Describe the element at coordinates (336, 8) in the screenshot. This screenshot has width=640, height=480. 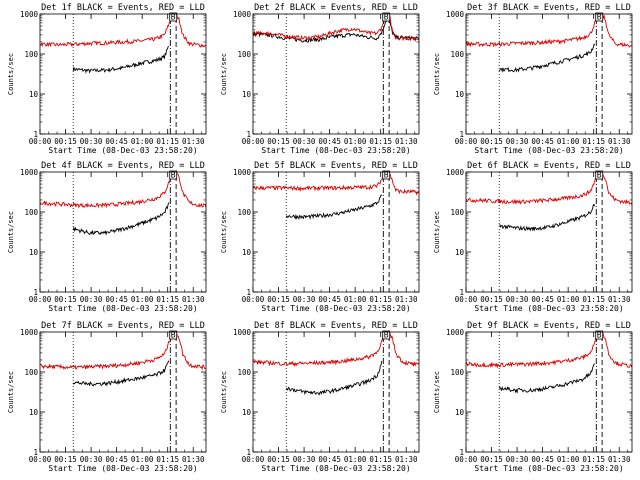
I see `chart-title: Det 2f BLACK = Events, RED = LLD` at that location.